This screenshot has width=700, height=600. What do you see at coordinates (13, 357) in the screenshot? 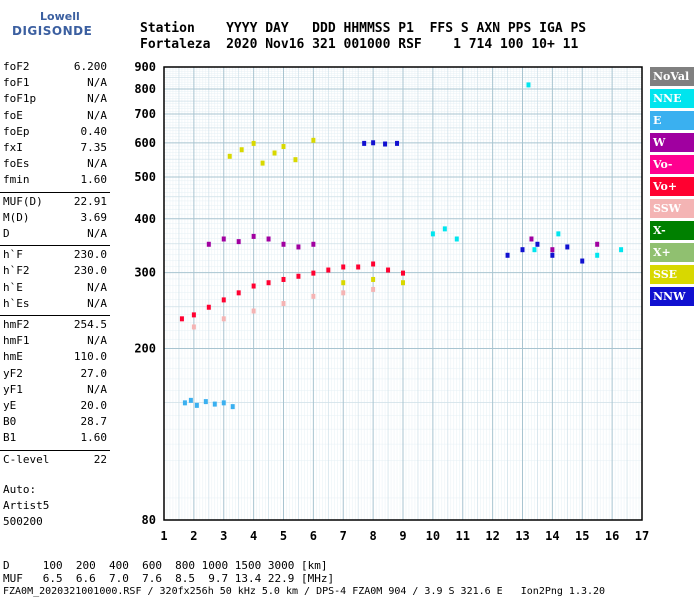
I see `param-name: hmE` at bounding box center [13, 357].